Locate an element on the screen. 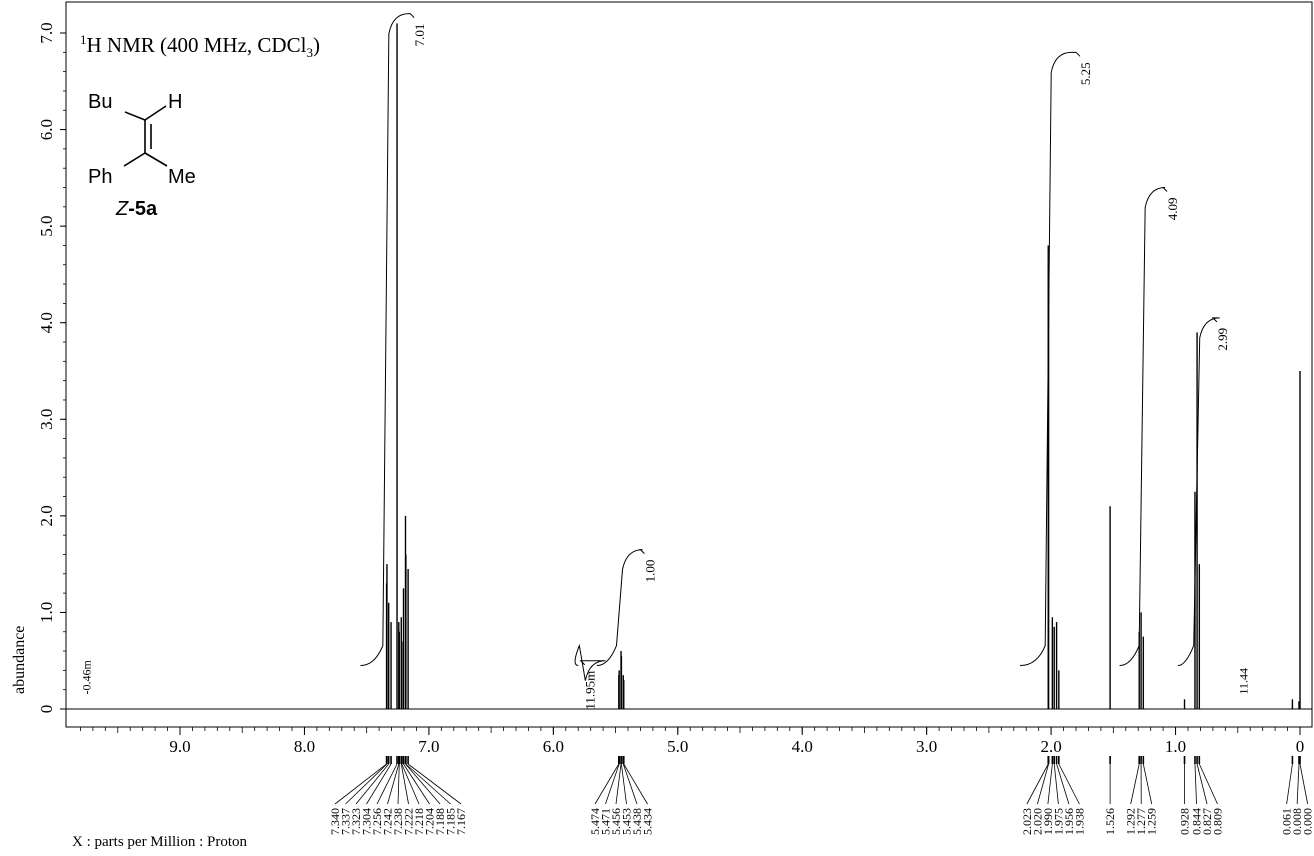 This screenshot has width=1314, height=856. bond-bu-c1 is located at coordinates (135, 116).